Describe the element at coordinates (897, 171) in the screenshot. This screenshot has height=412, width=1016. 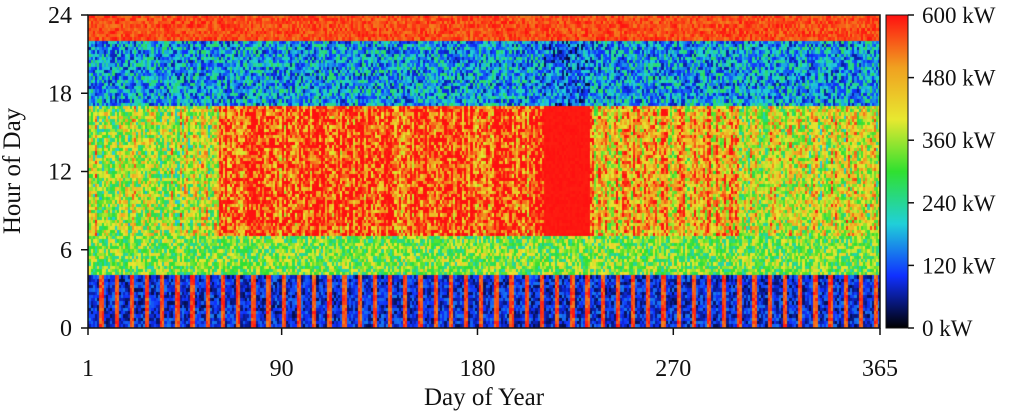
I see `colorbar` at that location.